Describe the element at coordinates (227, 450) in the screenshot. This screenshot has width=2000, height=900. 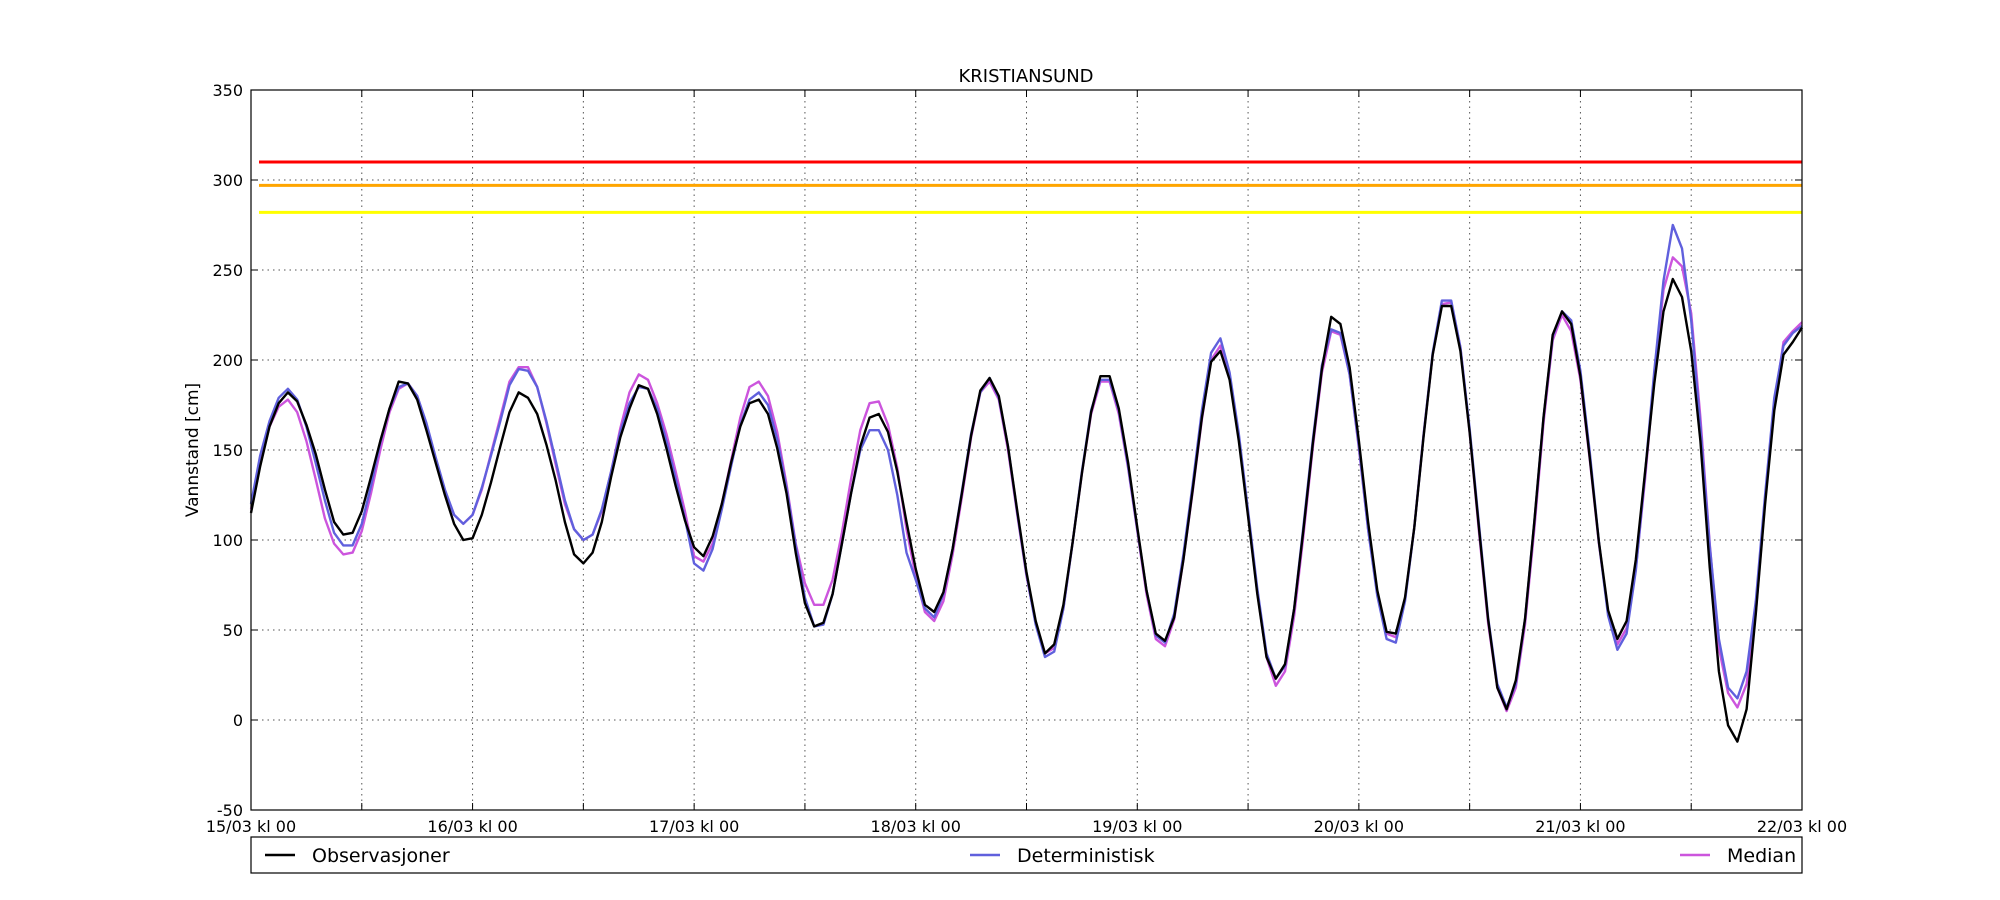
I see `y-tick-label: 150` at that location.